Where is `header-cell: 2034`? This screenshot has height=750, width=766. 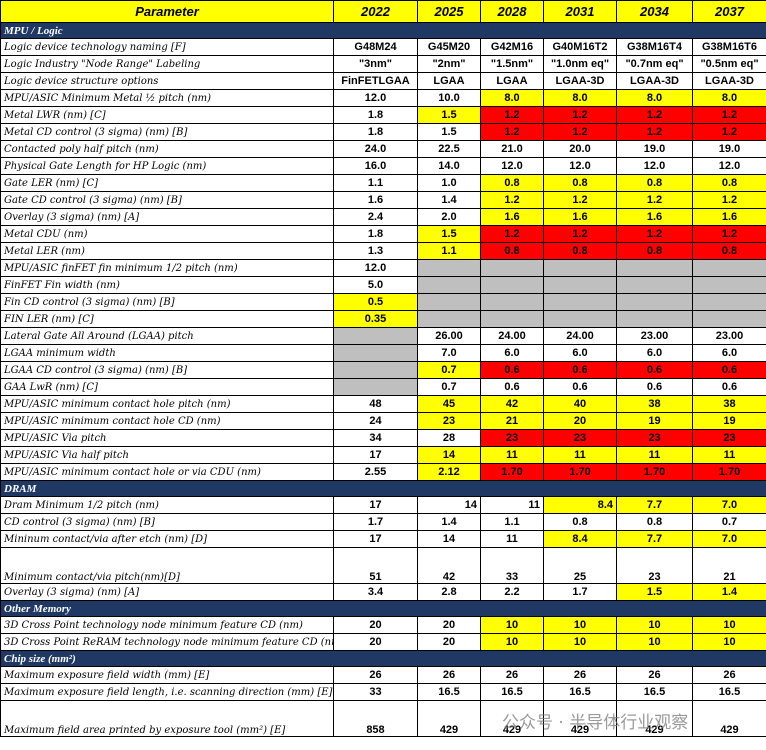
header-cell: 2034 is located at coordinates (654, 11).